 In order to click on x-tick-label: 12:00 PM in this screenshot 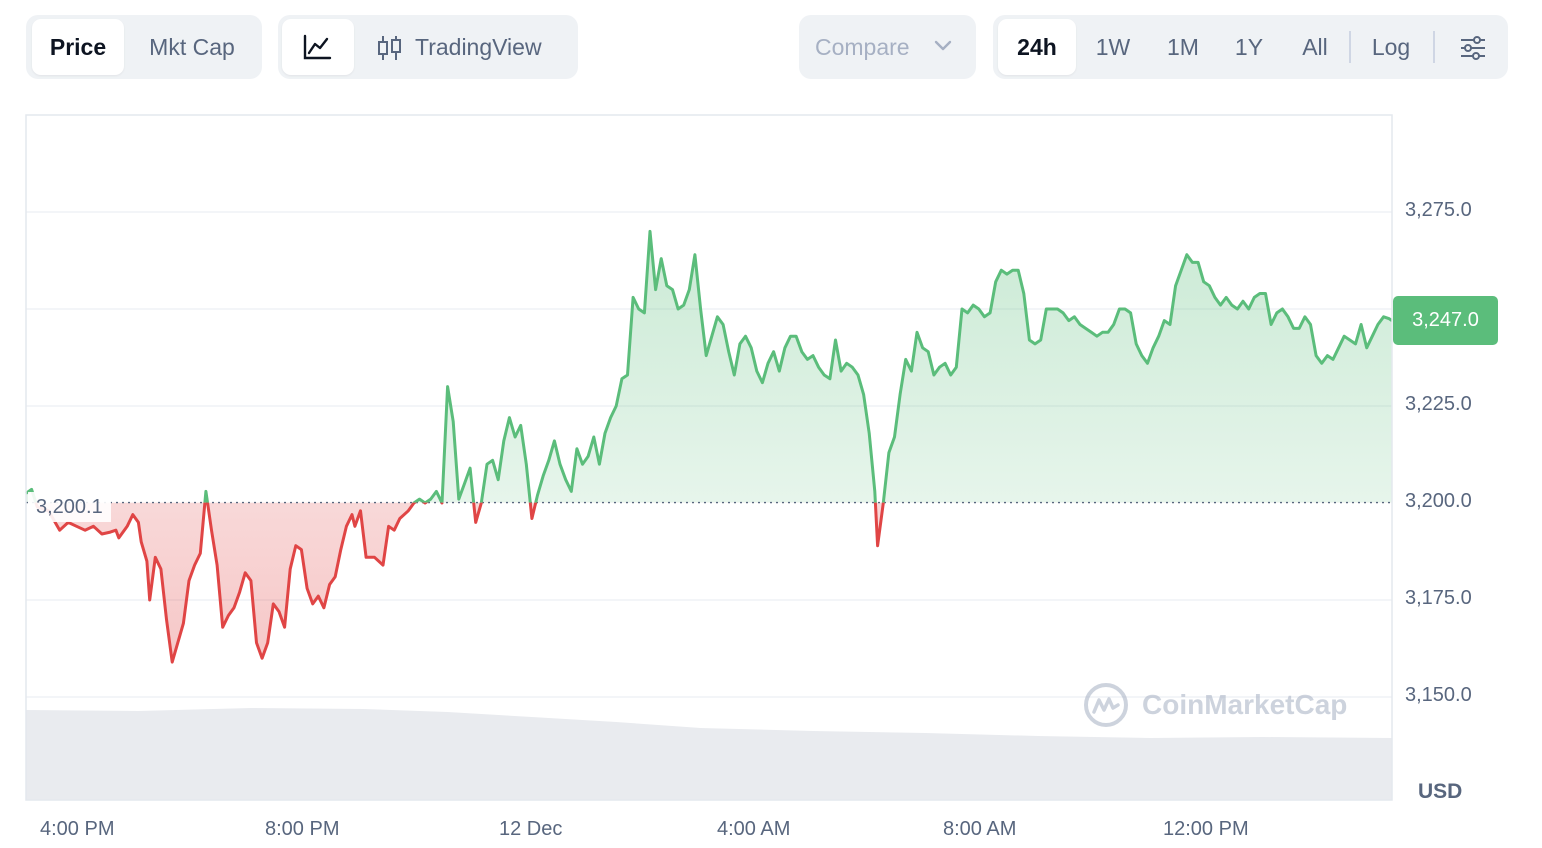, I will do `click(1206, 829)`.